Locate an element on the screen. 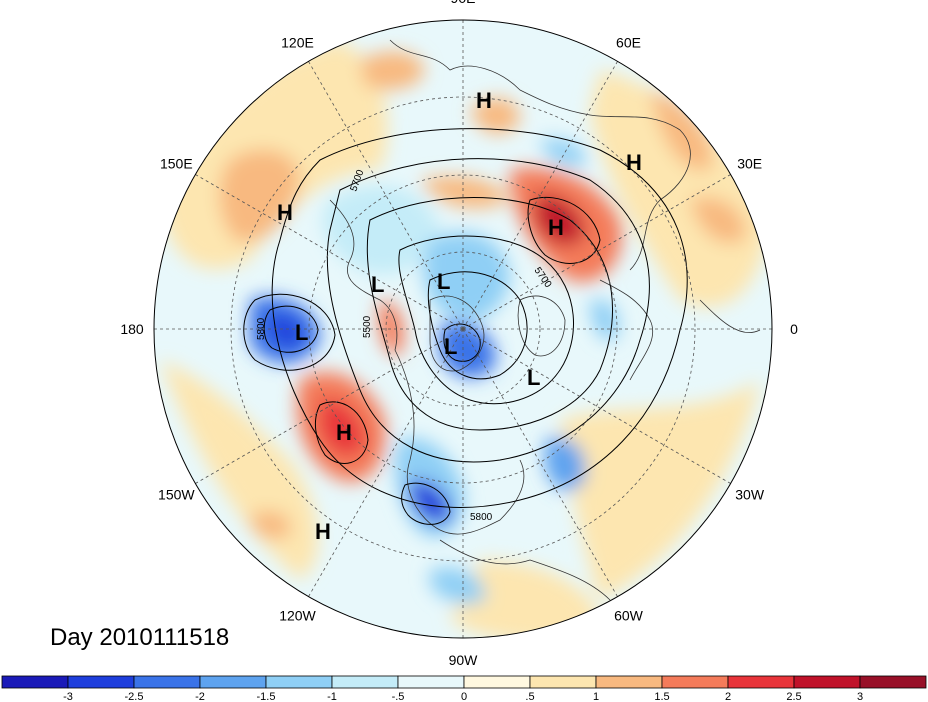 The height and width of the screenshot is (702, 928). anom-blob-canadian-arctic-blue is located at coordinates (468, 350).